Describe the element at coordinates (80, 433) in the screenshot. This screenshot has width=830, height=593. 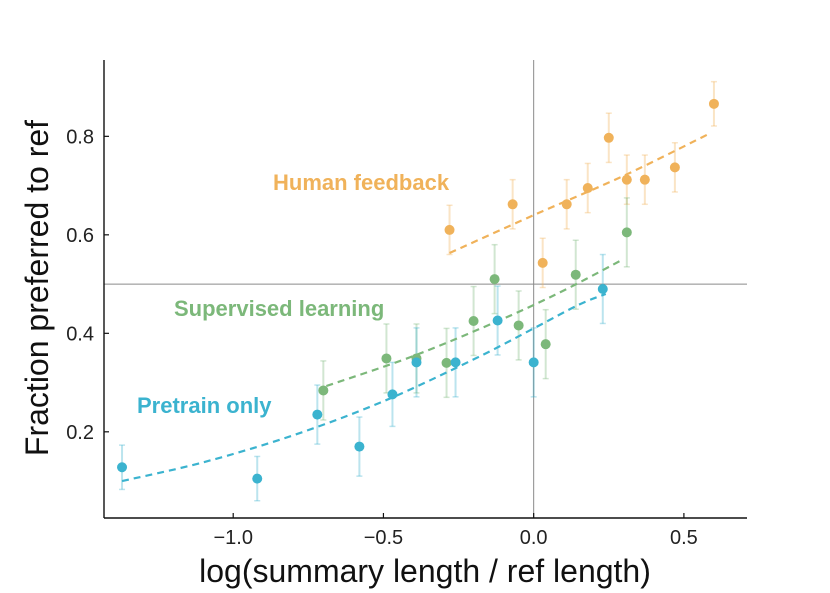
I see `y-tick-label: 0.2` at that location.